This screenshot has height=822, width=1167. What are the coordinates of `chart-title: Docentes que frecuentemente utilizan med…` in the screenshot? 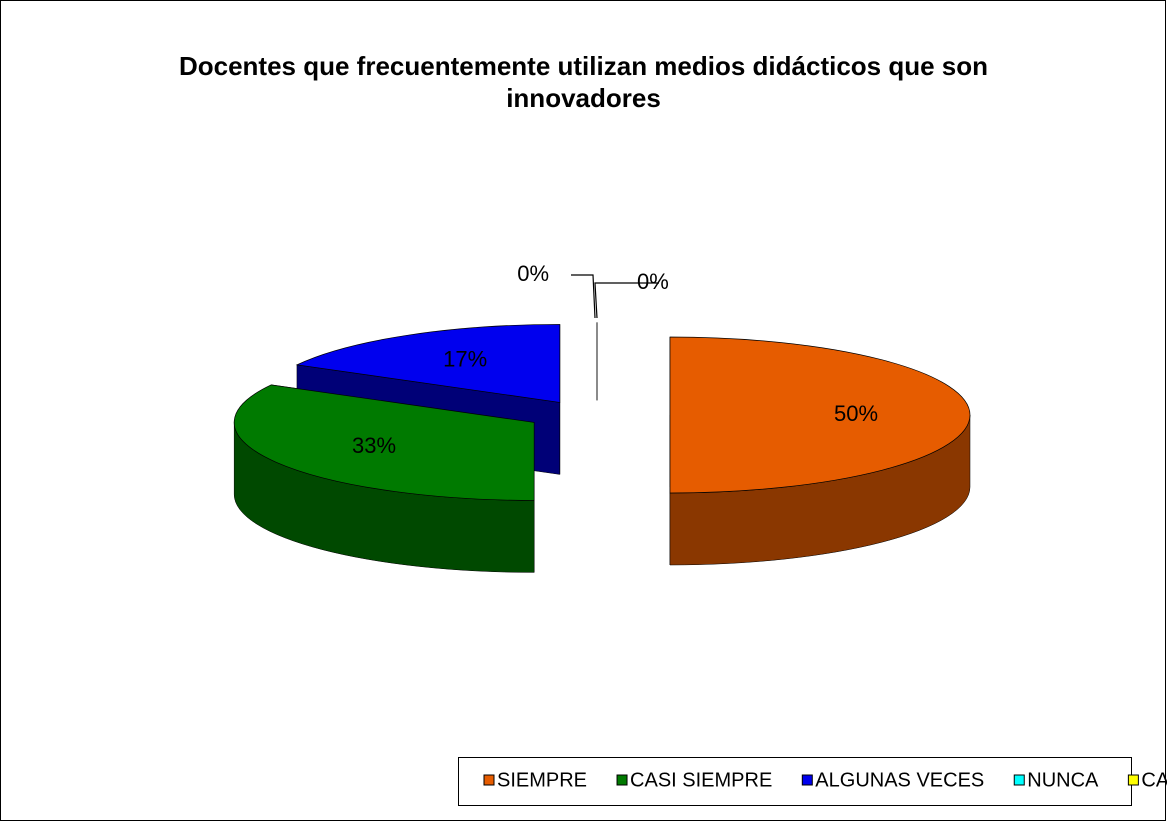 It's located at (583, 82).